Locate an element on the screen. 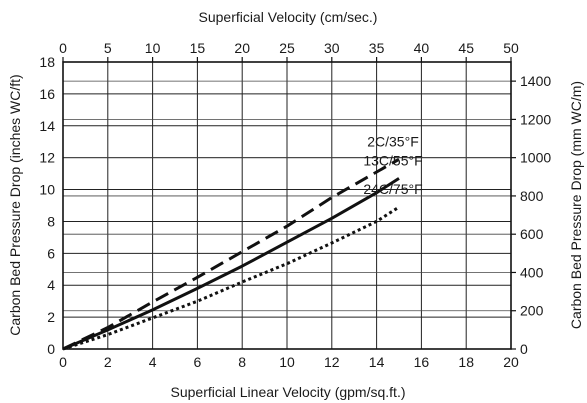  x2-tick-label: 30 is located at coordinates (332, 48).